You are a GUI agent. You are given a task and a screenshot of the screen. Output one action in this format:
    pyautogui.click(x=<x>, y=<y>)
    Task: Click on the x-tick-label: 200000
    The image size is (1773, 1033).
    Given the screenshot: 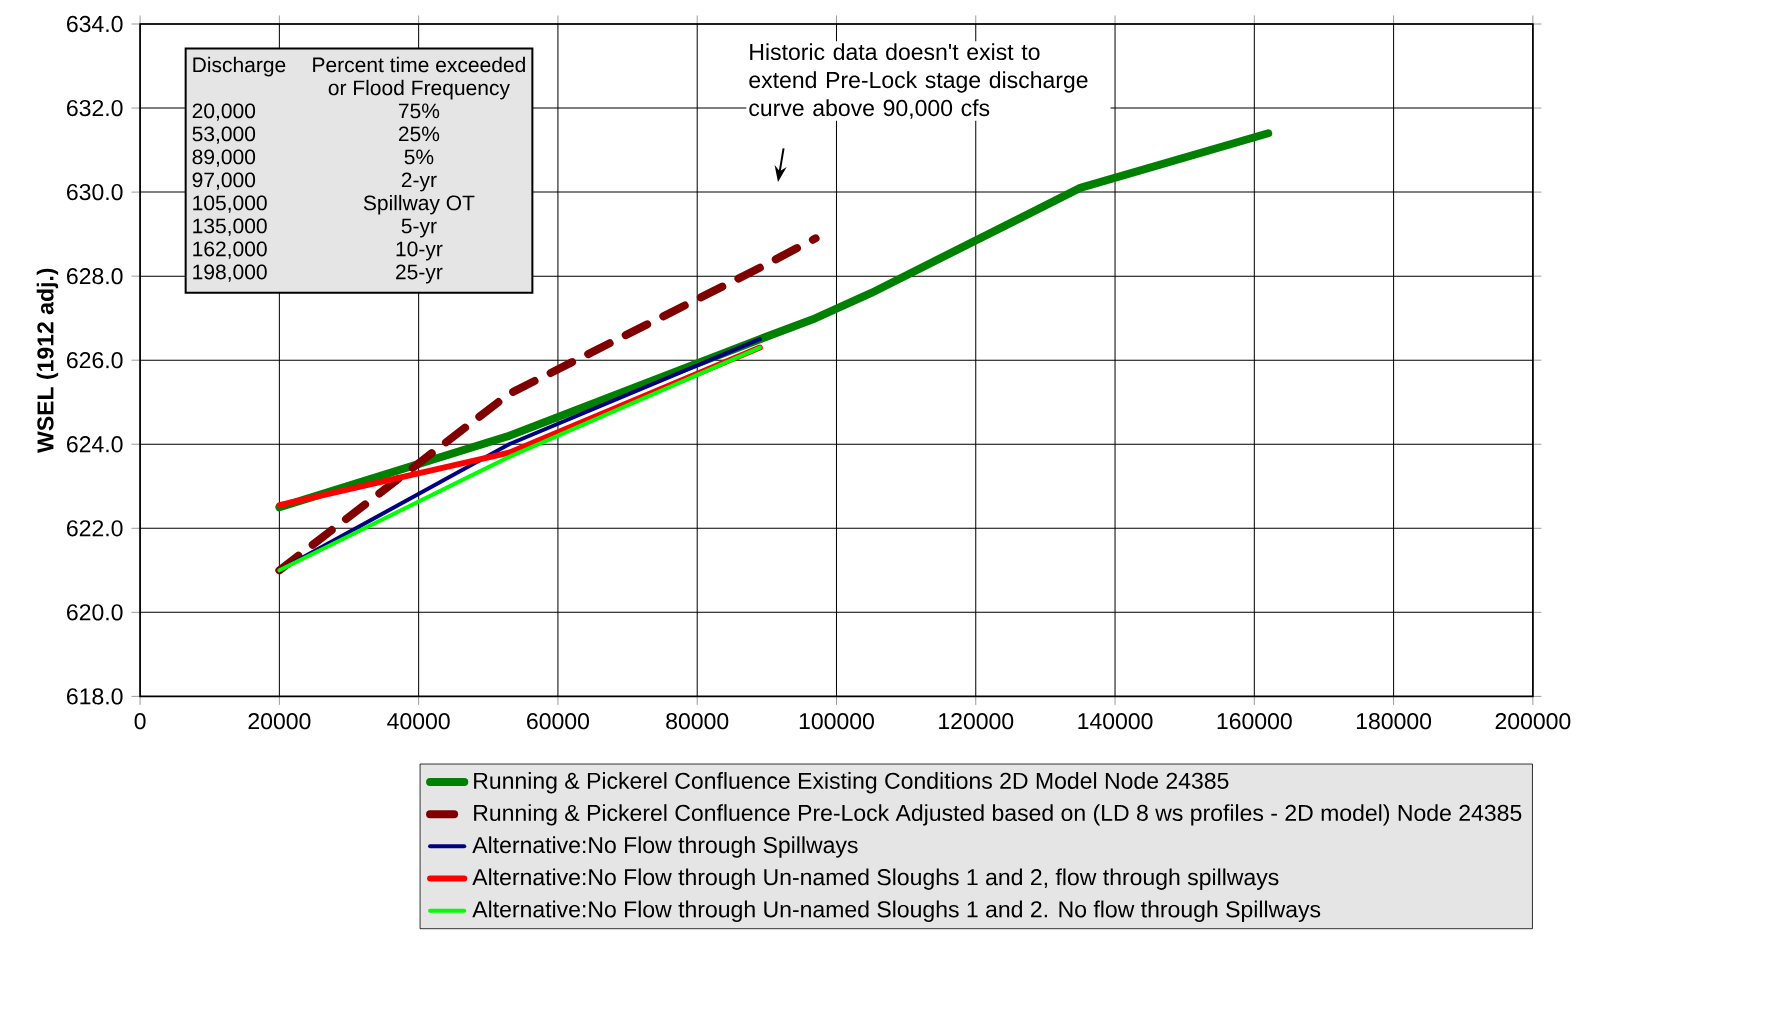 What is the action you would take?
    pyautogui.click(x=1533, y=721)
    